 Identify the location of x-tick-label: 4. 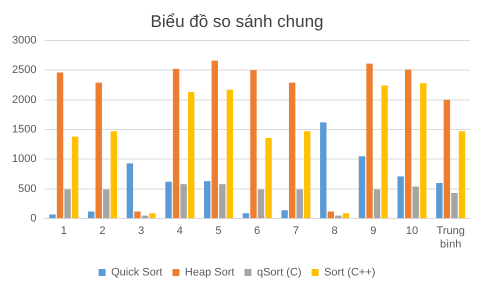
(179, 231).